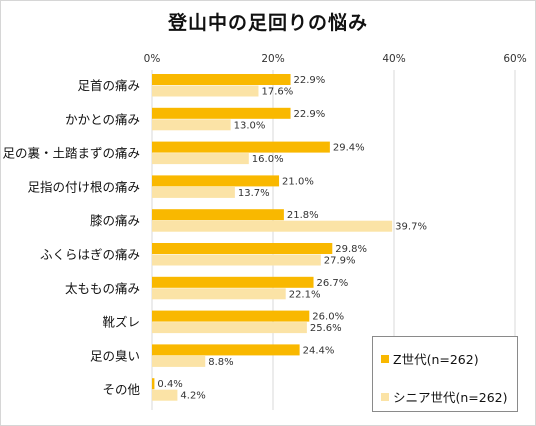  I want to click on data-label: 21.0%, so click(298, 181).